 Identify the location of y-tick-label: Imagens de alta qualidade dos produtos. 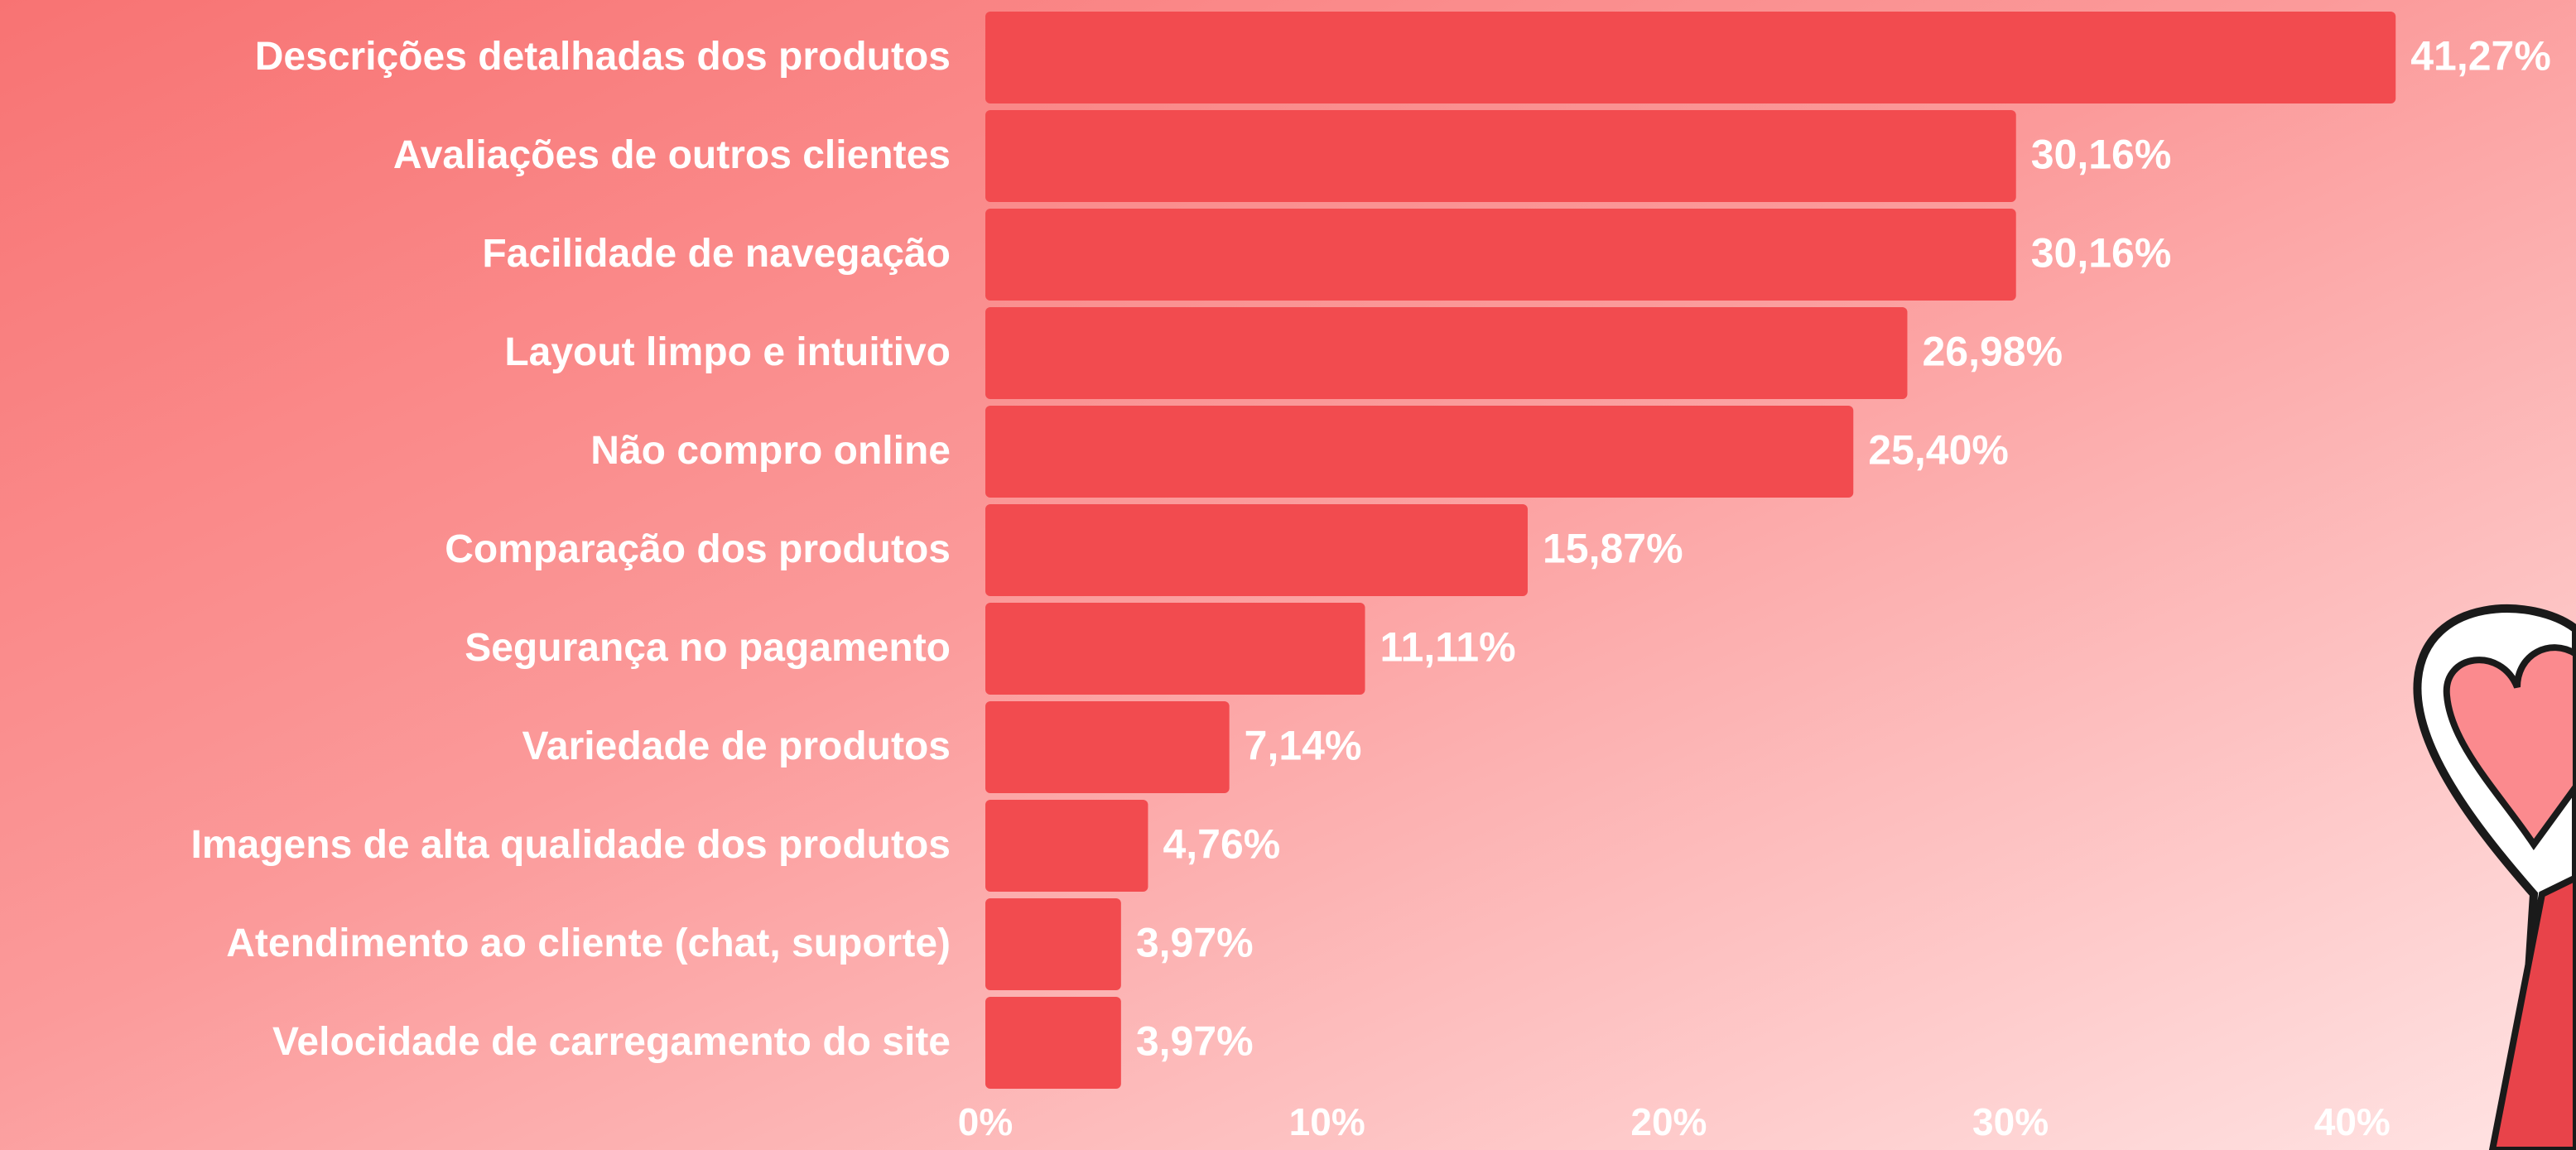
(571, 845).